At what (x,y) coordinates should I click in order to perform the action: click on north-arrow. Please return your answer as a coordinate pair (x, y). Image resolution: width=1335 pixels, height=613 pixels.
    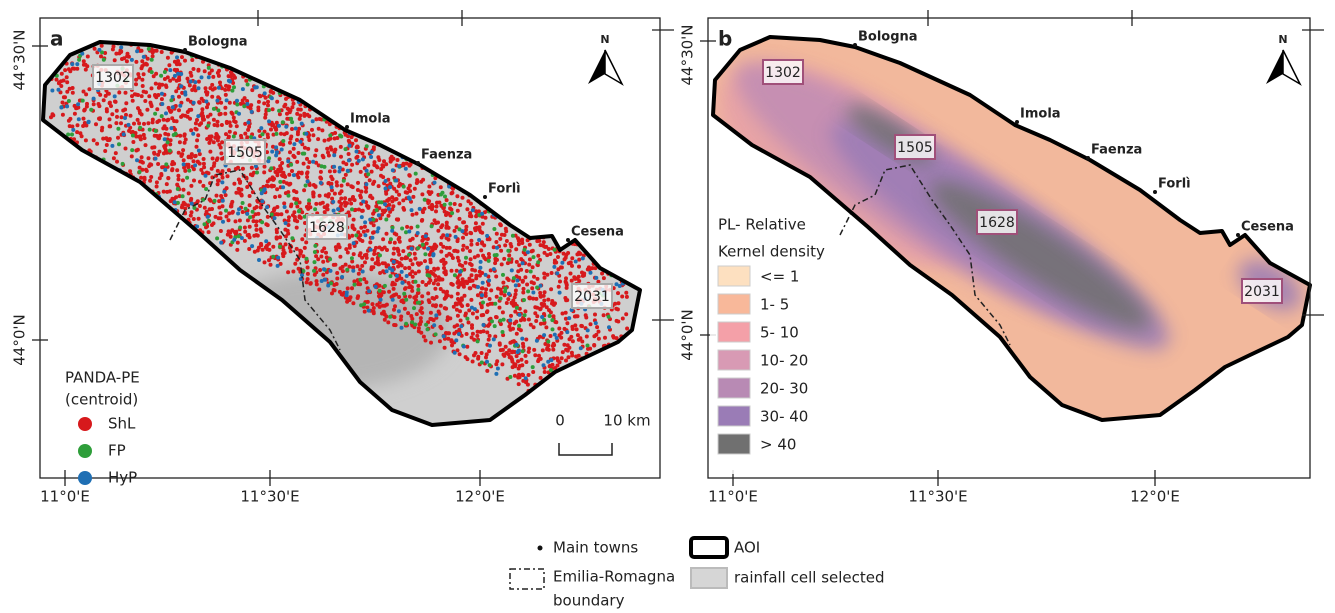
    Looking at the image, I should click on (1274, 67).